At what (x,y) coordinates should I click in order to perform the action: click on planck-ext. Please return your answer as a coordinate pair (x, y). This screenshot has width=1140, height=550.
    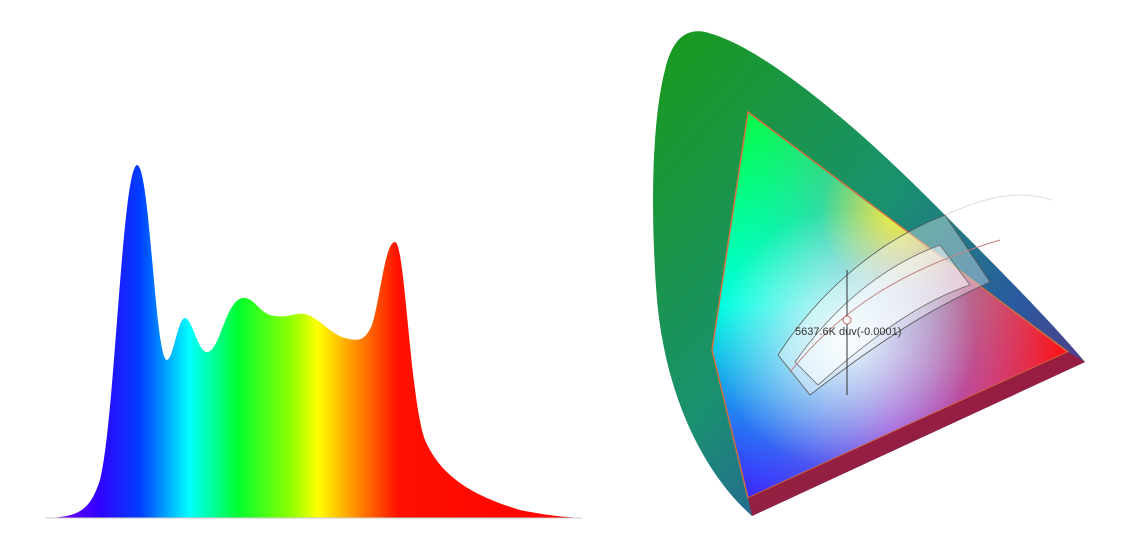
    Looking at the image, I should click on (998, 205).